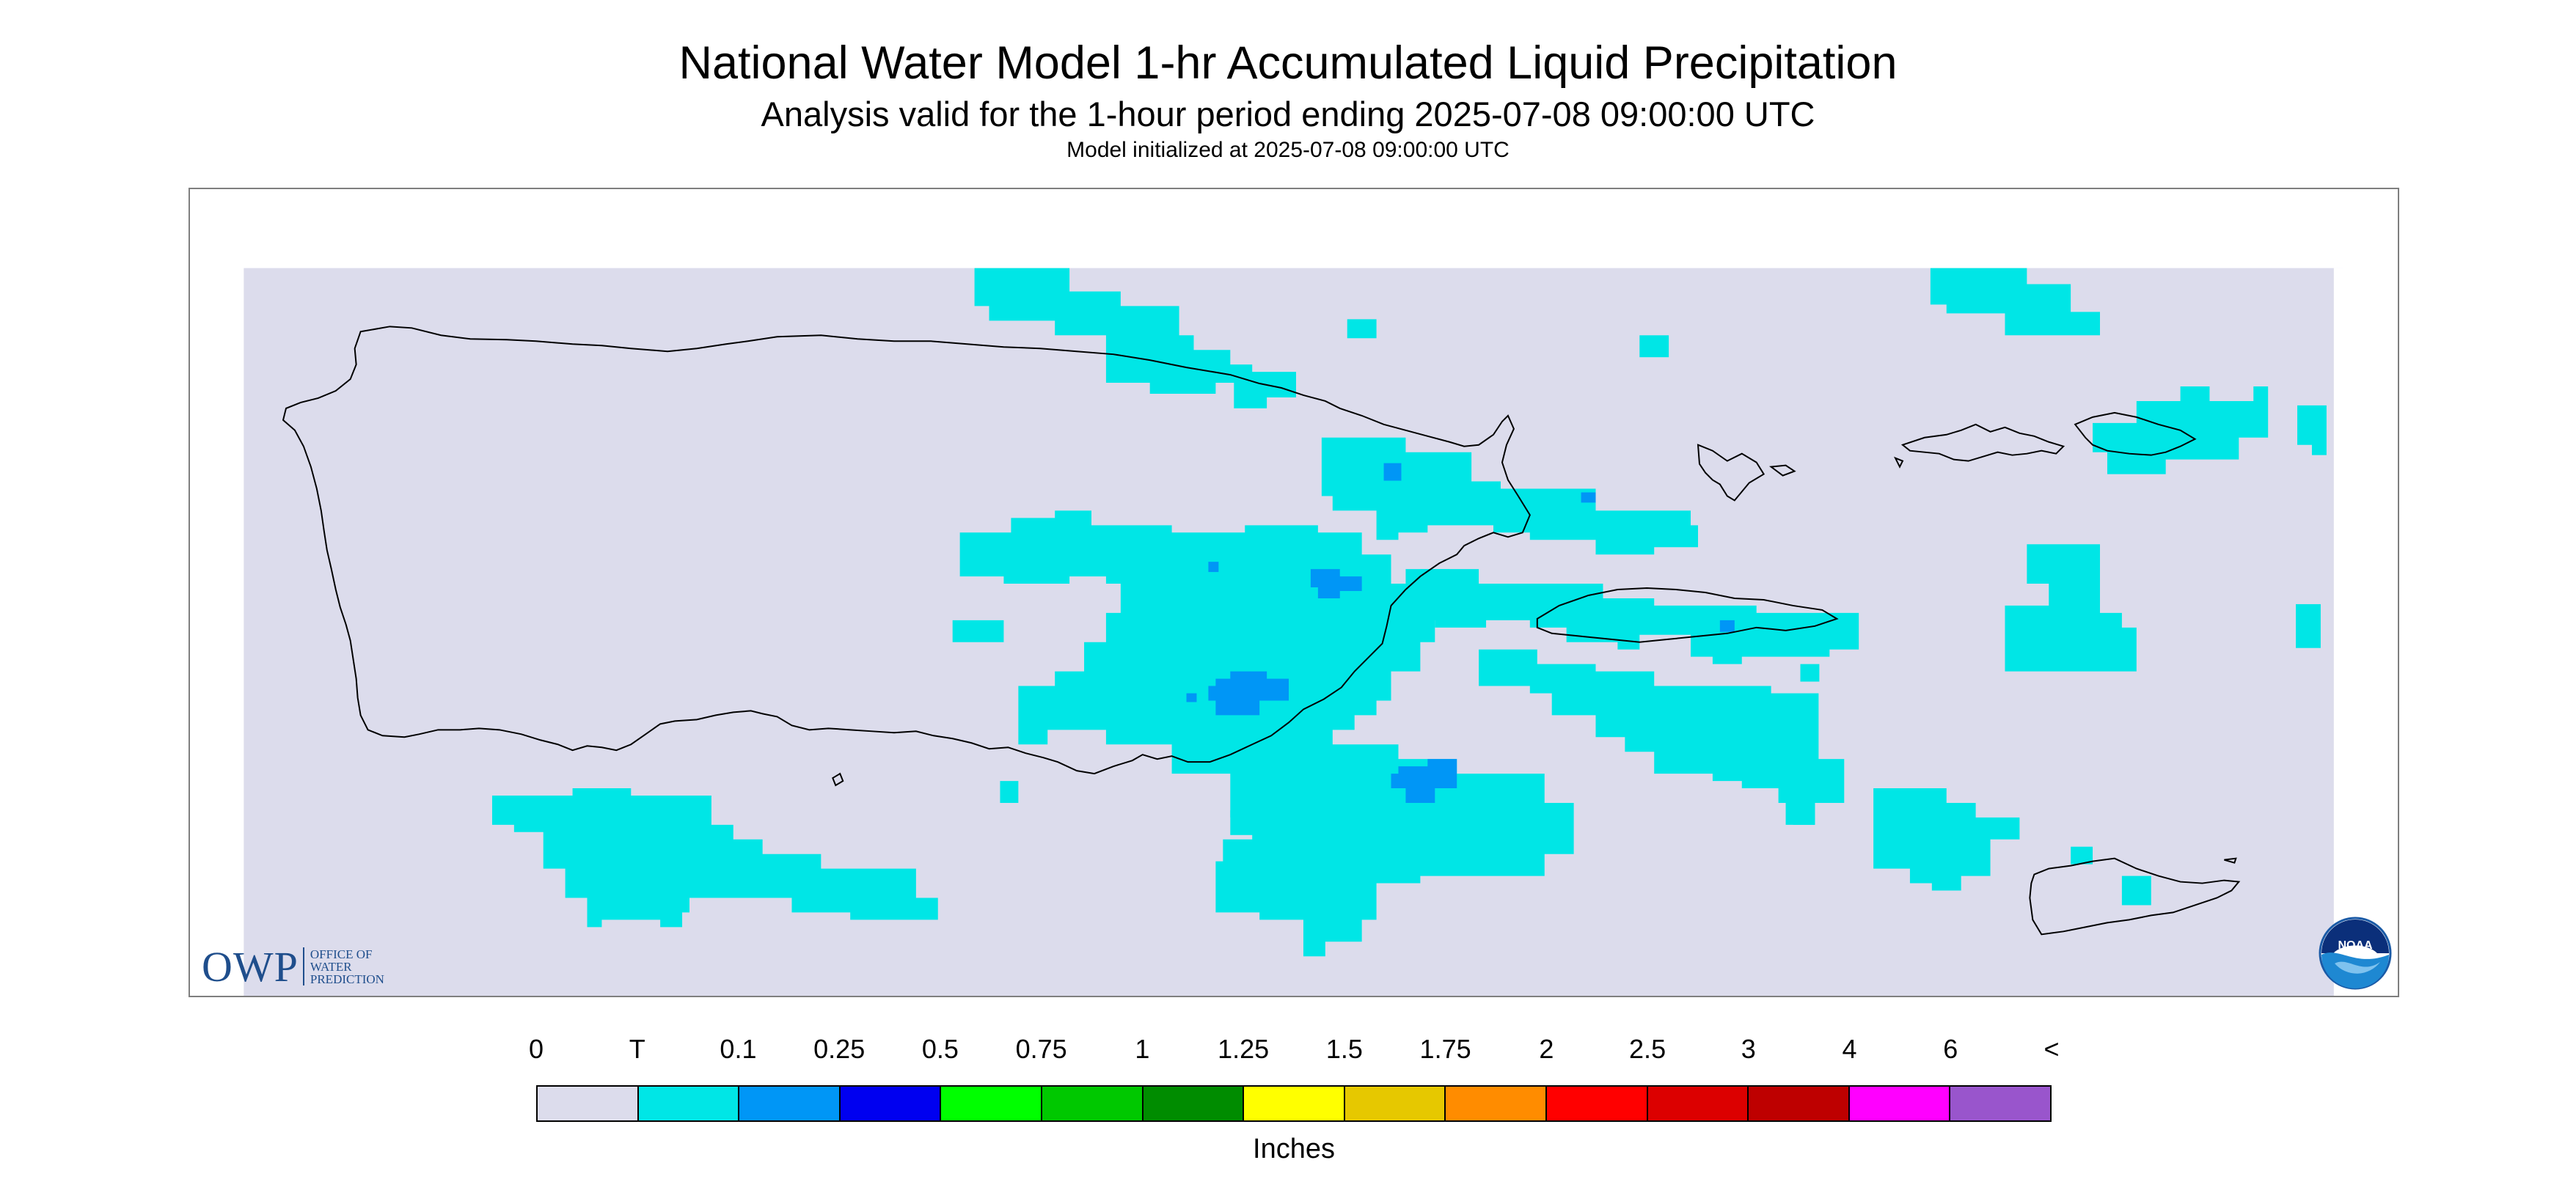  Describe the element at coordinates (637, 1049) in the screenshot. I see `colorbar-tick-label: T` at that location.